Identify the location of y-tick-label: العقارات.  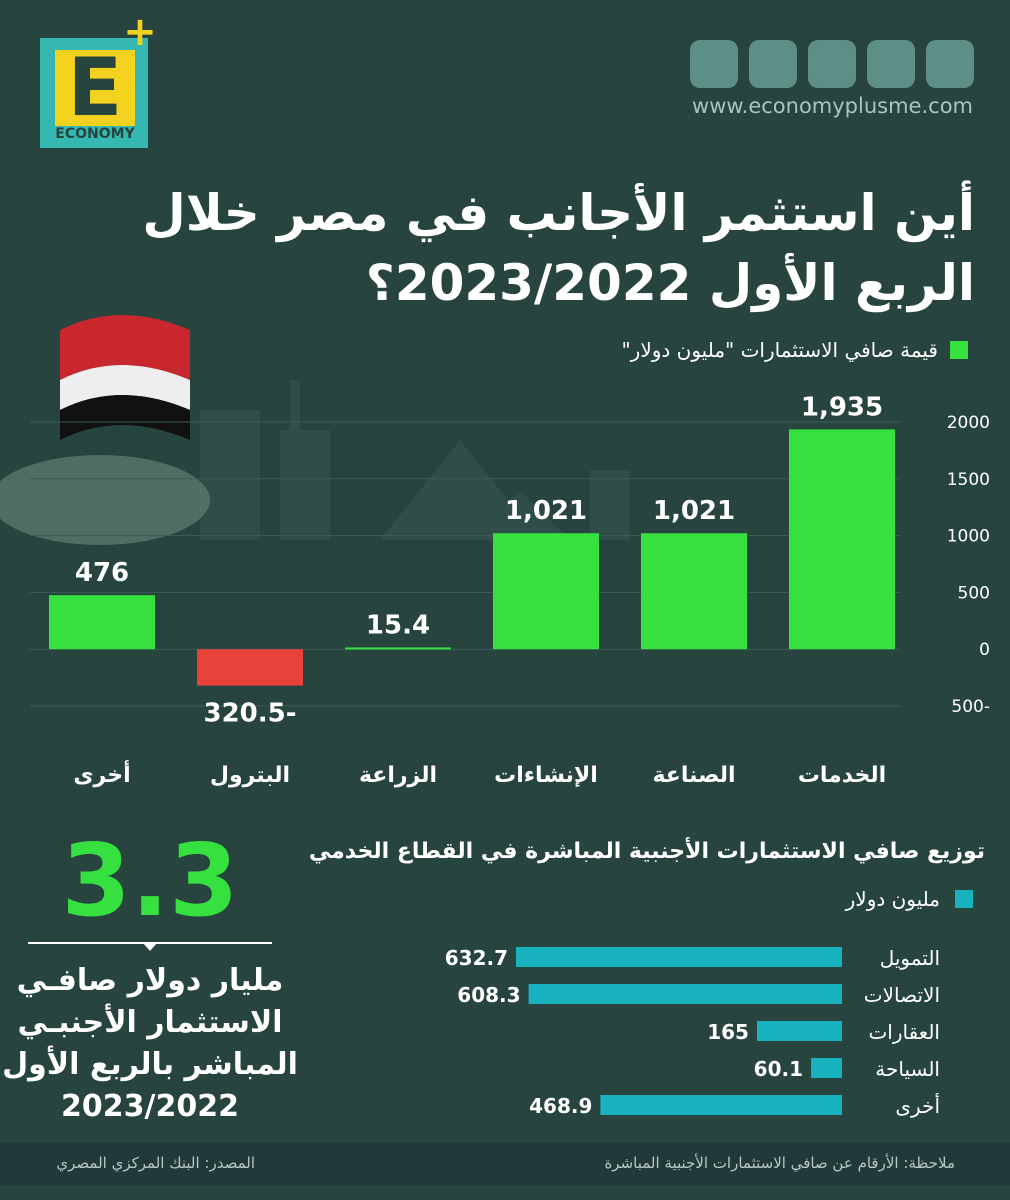
(904, 1032).